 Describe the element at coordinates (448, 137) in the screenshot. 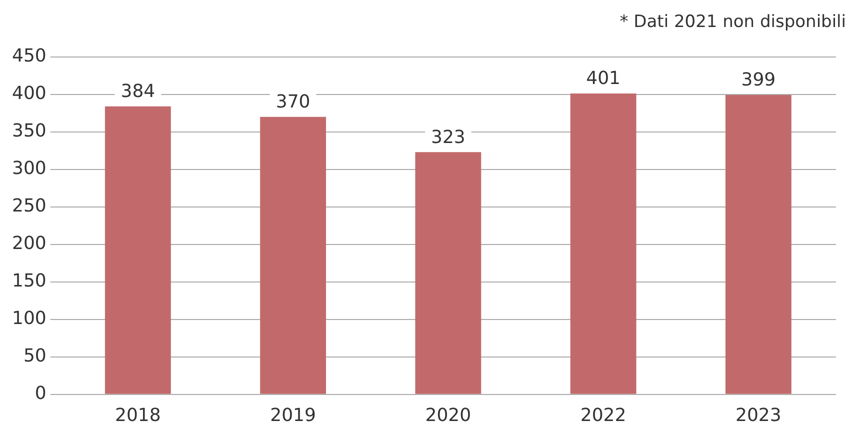

I see `data-label: 323` at that location.